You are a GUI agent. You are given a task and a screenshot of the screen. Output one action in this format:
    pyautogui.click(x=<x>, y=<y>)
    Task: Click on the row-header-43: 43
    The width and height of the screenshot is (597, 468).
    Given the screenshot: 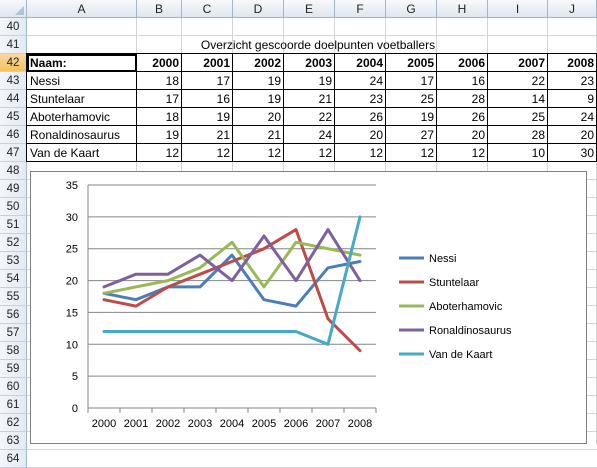 What is the action you would take?
    pyautogui.click(x=13, y=81)
    